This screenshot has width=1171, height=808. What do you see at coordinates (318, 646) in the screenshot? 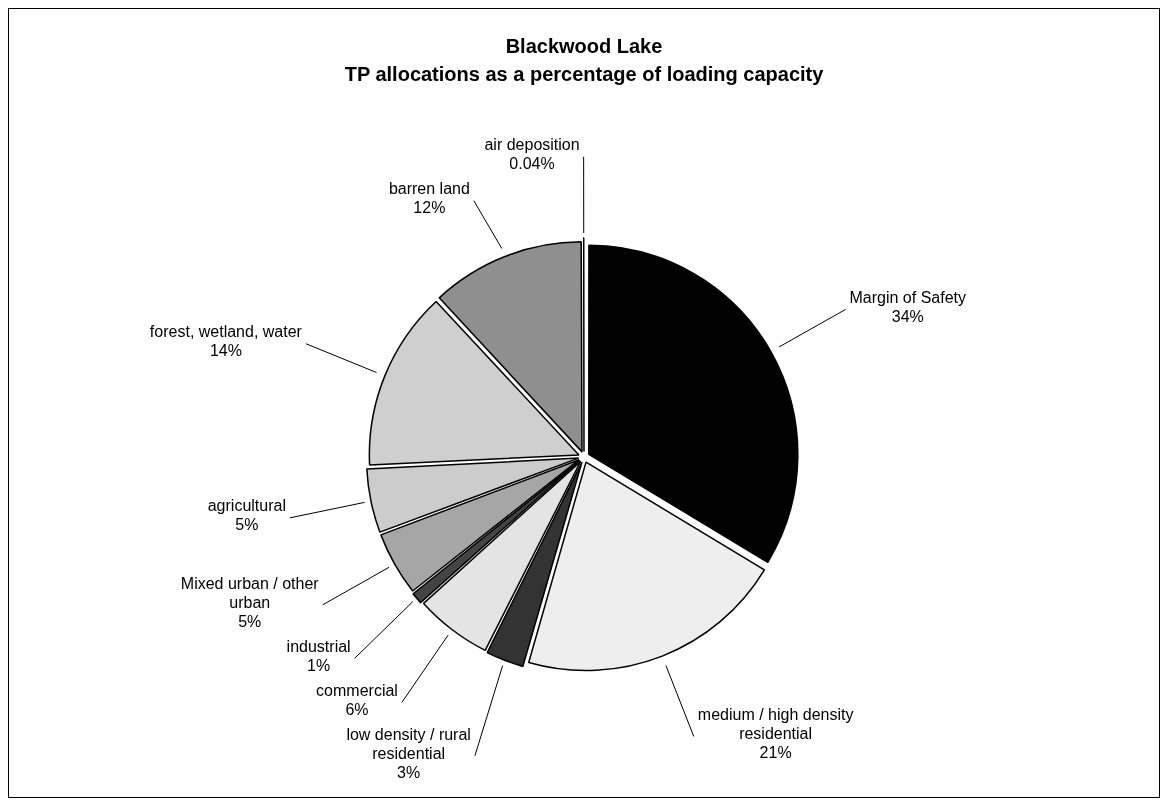
I see `slice-label: industrial` at bounding box center [318, 646].